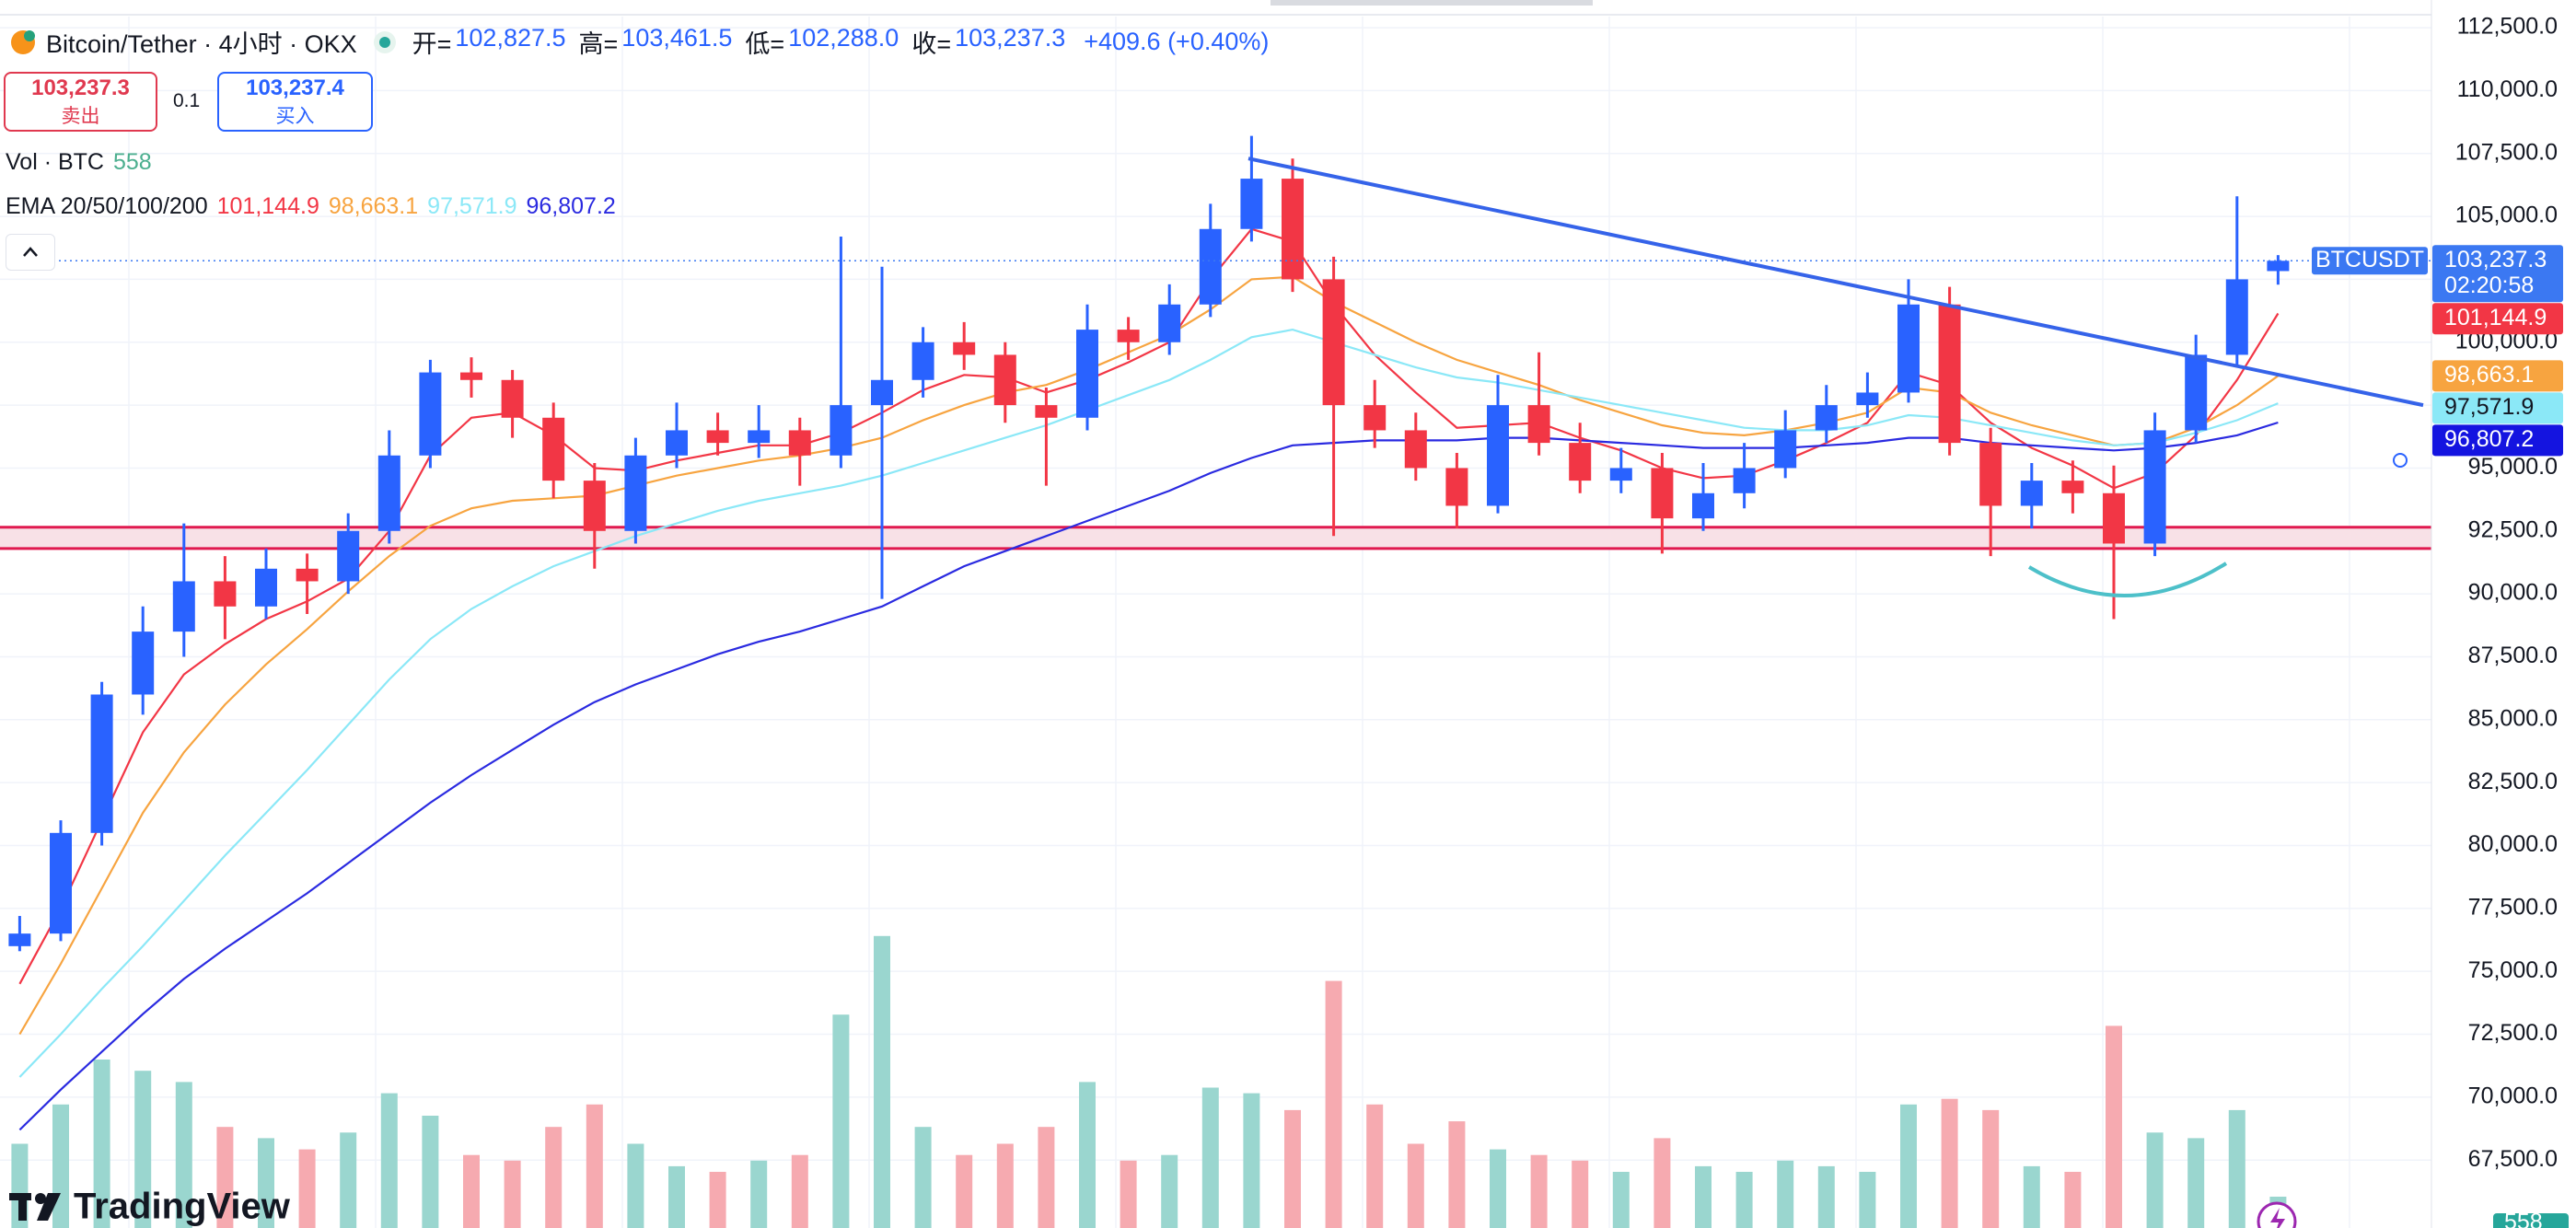  I want to click on price-badge-text: 101,144.9, so click(2495, 317).